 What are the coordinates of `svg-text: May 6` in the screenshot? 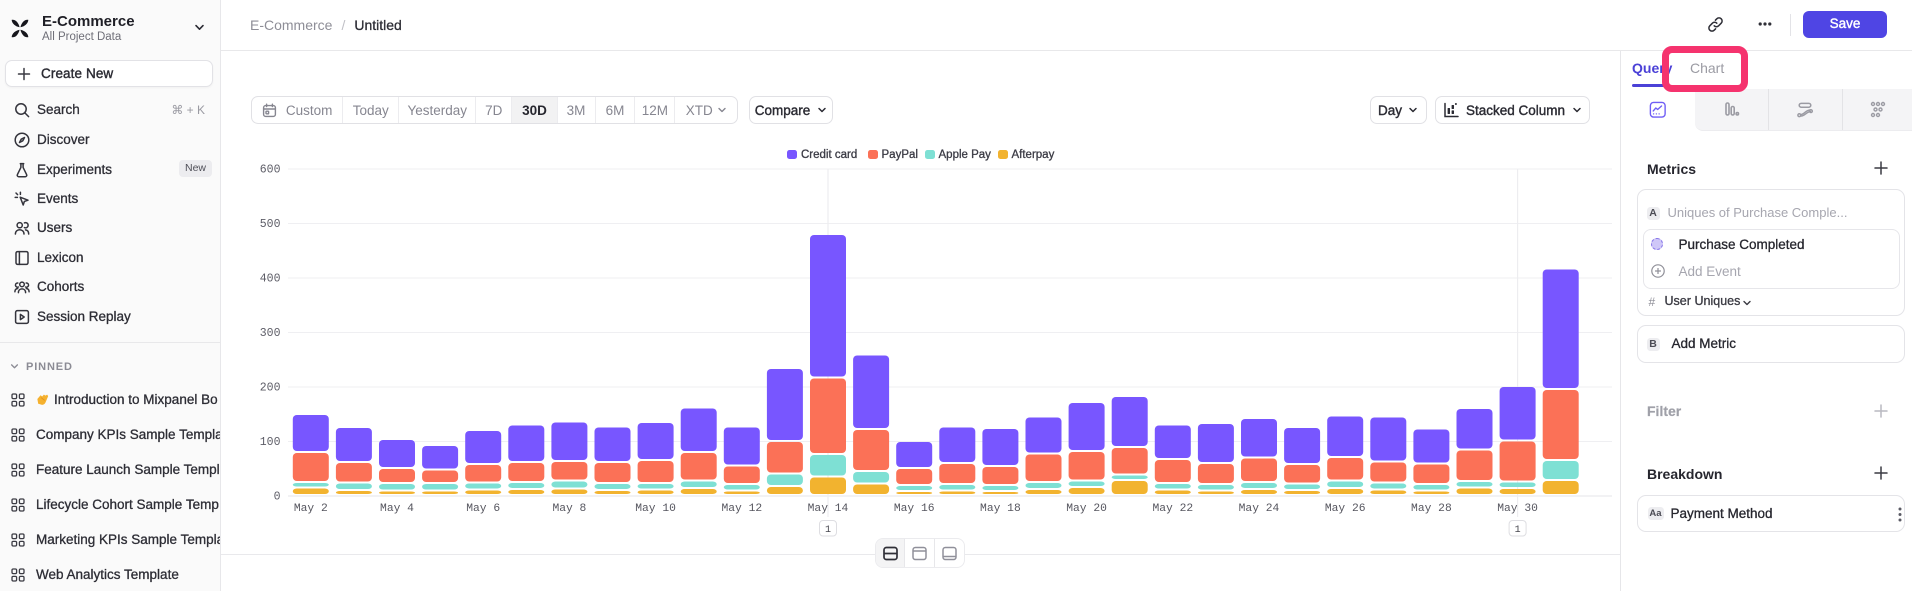 It's located at (483, 509).